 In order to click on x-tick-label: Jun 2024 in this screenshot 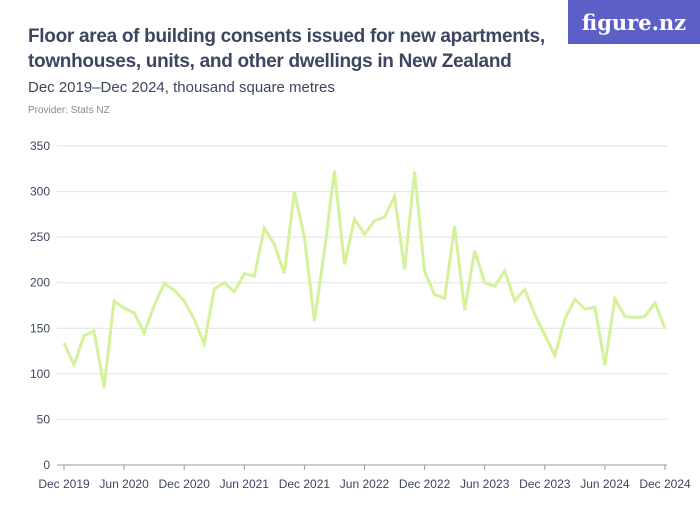, I will do `click(605, 484)`.